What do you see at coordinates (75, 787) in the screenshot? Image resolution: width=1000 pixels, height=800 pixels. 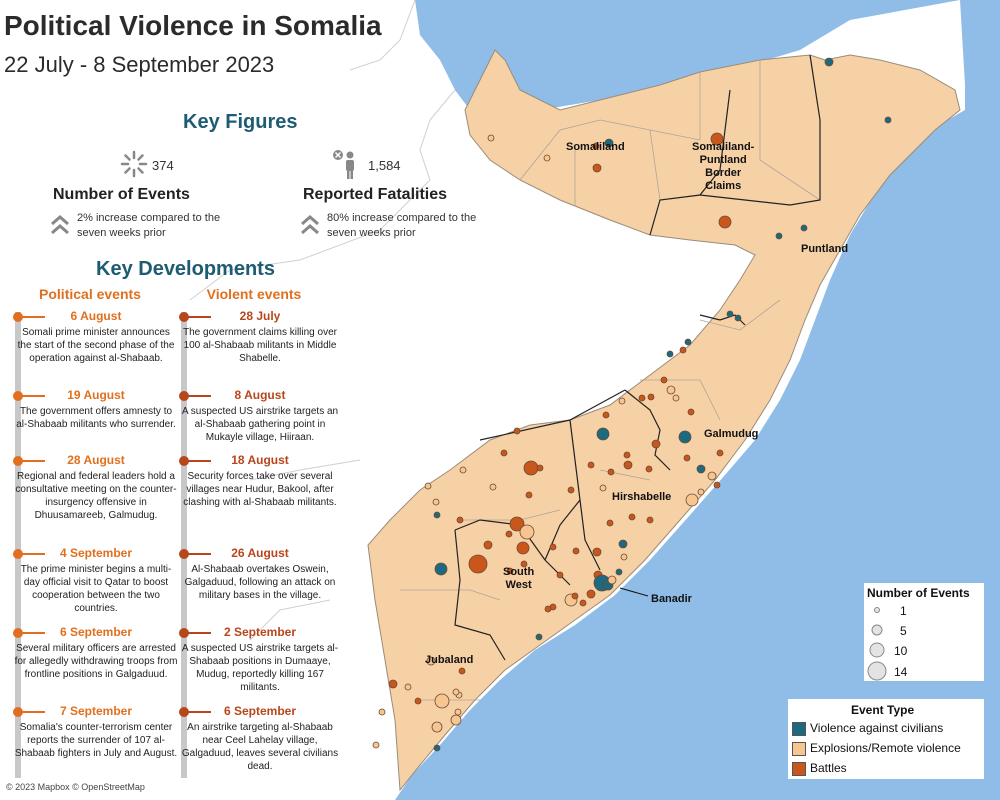 I see `map-attribution: © 2023 Mapbox © OpenStreetMap` at bounding box center [75, 787].